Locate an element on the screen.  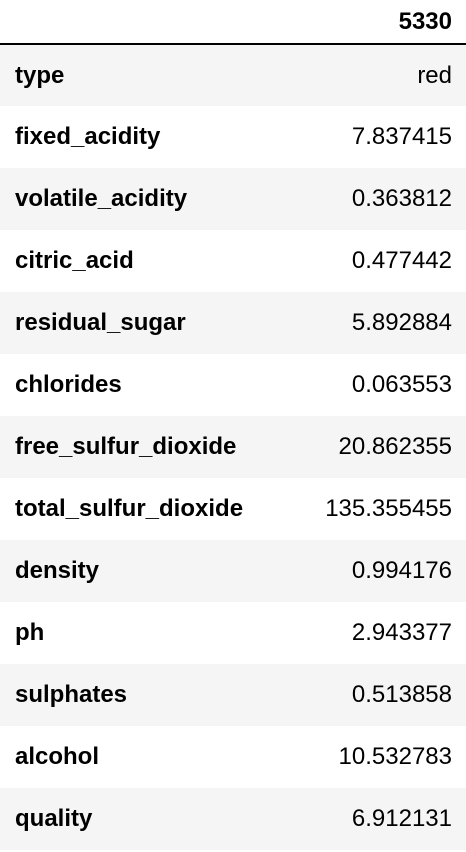
table-row: citric_acid 0.477442 is located at coordinates (233, 261).